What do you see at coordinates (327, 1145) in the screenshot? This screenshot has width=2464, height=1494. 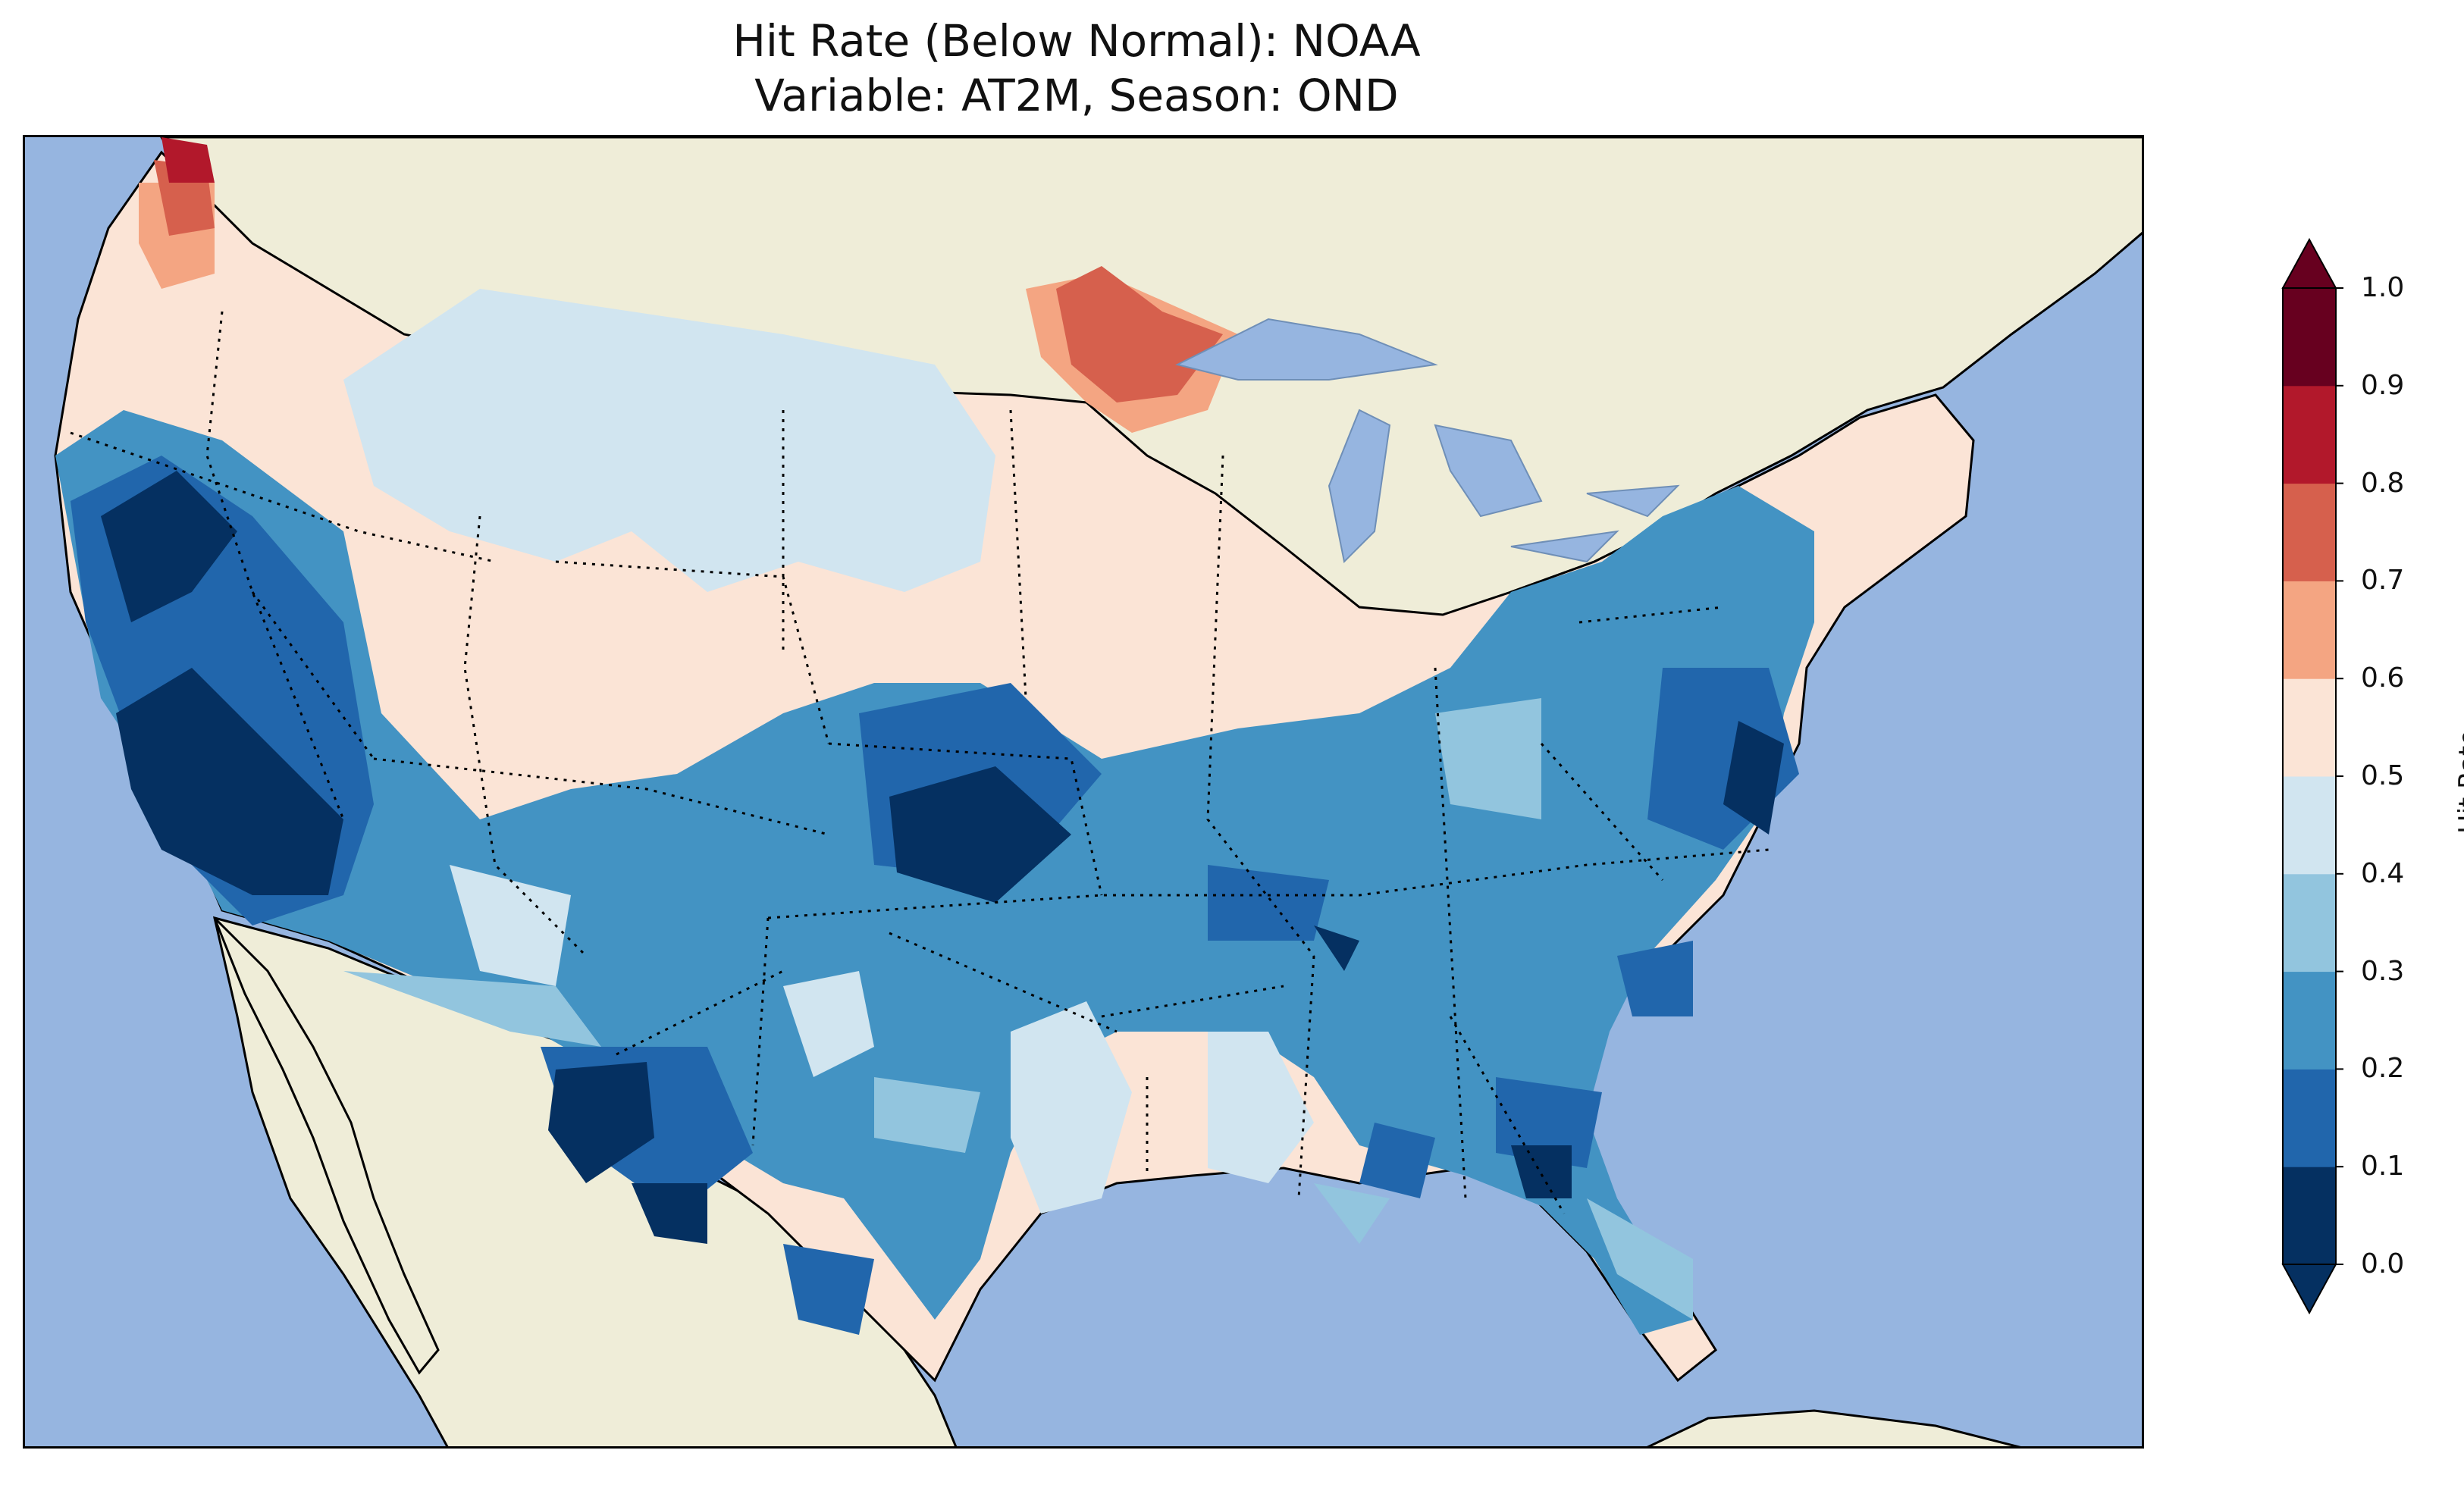 I see `baja-peninsula` at bounding box center [327, 1145].